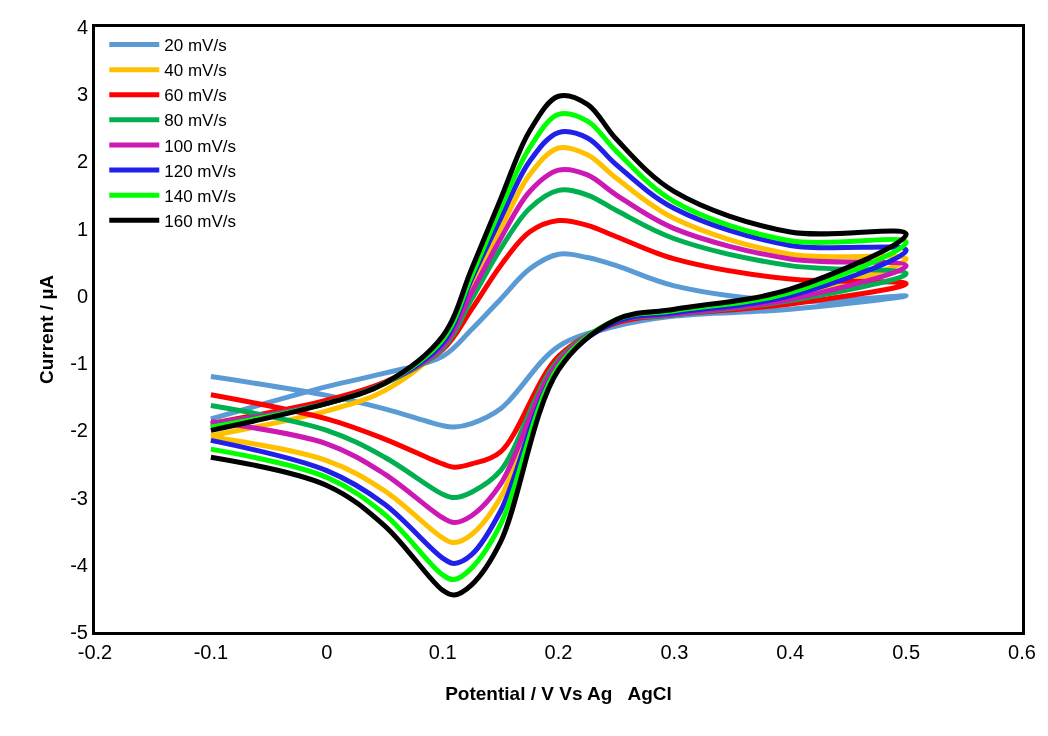 The image size is (1048, 736). What do you see at coordinates (82, 94) in the screenshot?
I see `y-tick-label: 3` at bounding box center [82, 94].